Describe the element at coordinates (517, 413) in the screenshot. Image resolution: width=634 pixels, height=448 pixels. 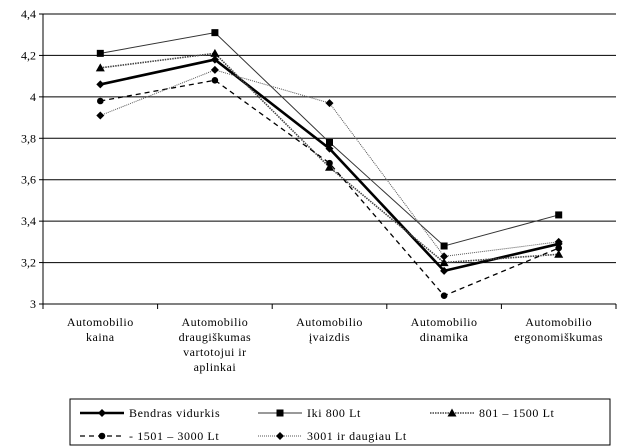
I see `legend-label: 801 – 1500 Lt` at that location.